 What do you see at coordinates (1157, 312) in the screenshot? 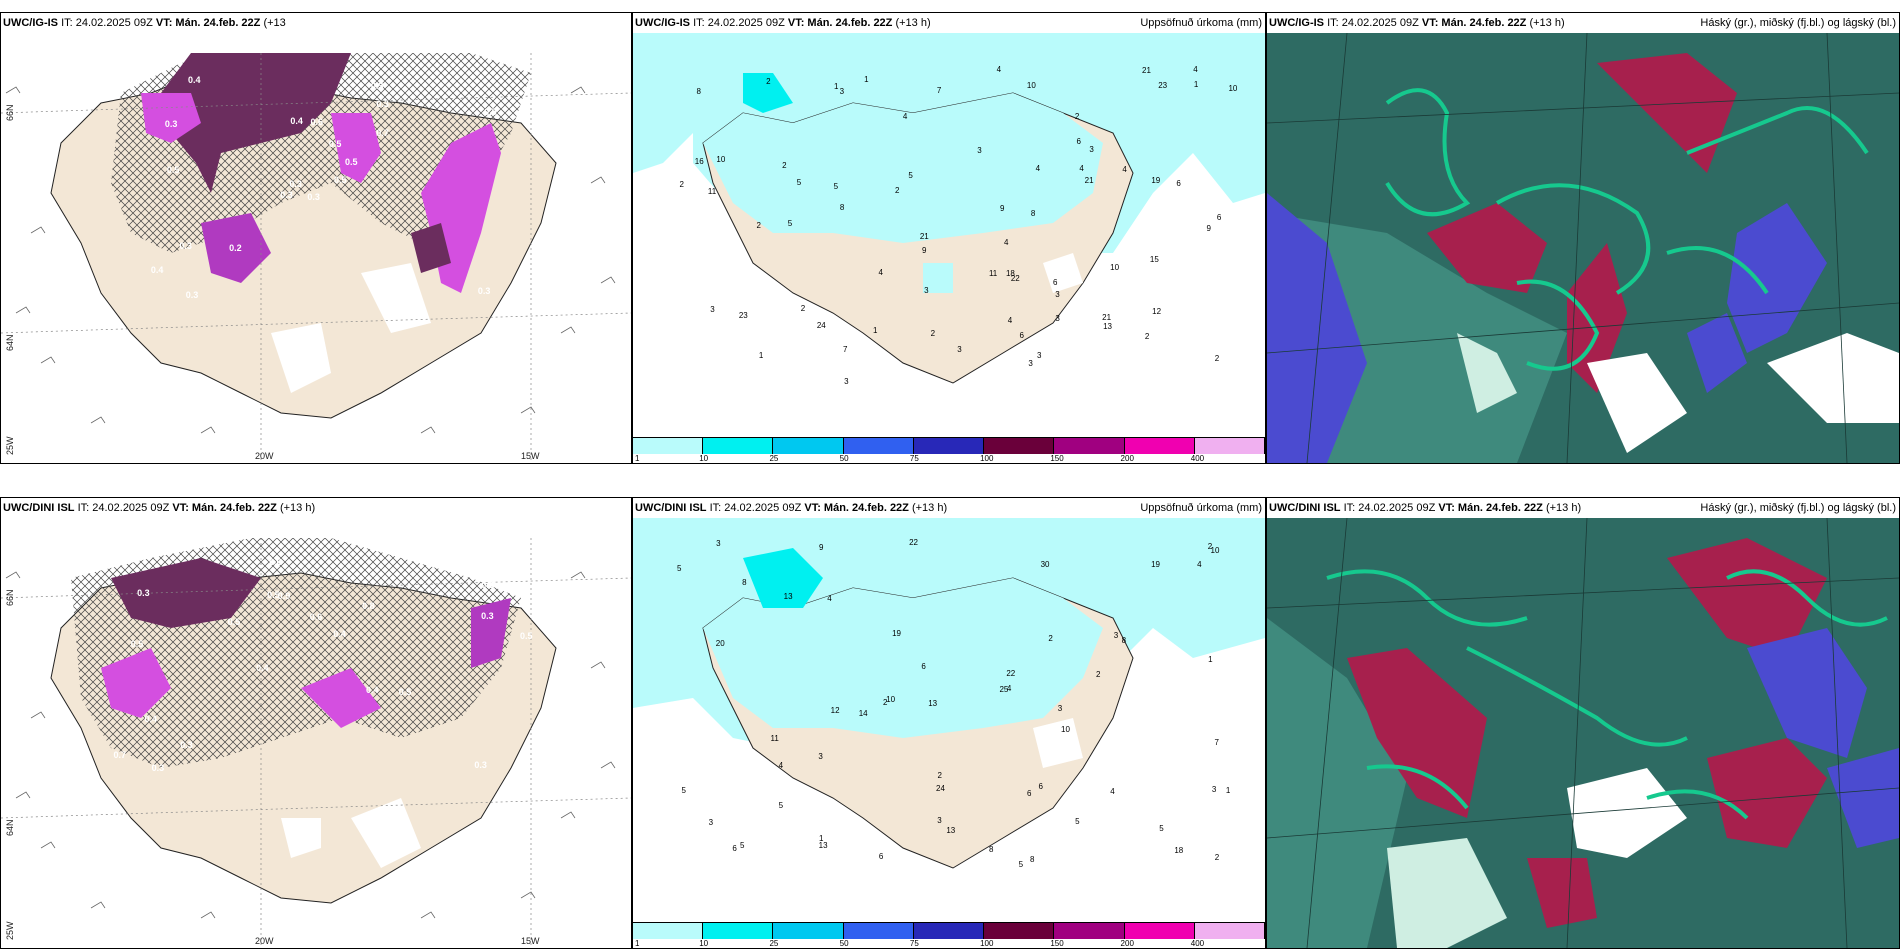
I see `precip-value-label: 12` at bounding box center [1157, 312].